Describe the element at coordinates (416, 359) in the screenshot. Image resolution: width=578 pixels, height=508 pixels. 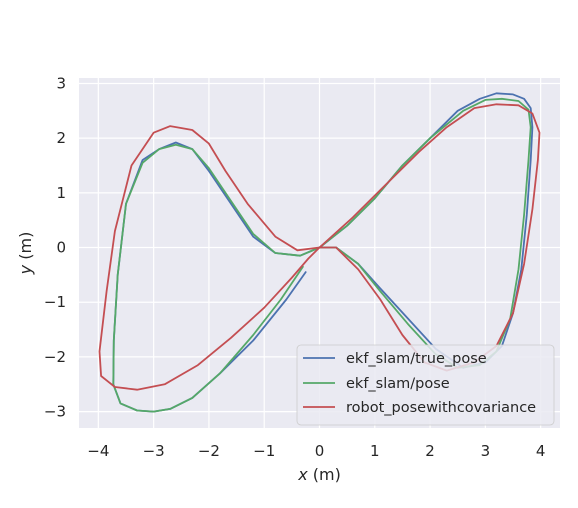
I see `legend-label-true-pose: ekf_slam/true_pose` at that location.